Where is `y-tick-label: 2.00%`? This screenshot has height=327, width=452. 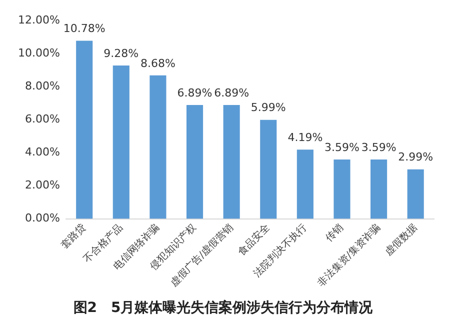
y-tick-label: 2.00% is located at coordinates (42, 185).